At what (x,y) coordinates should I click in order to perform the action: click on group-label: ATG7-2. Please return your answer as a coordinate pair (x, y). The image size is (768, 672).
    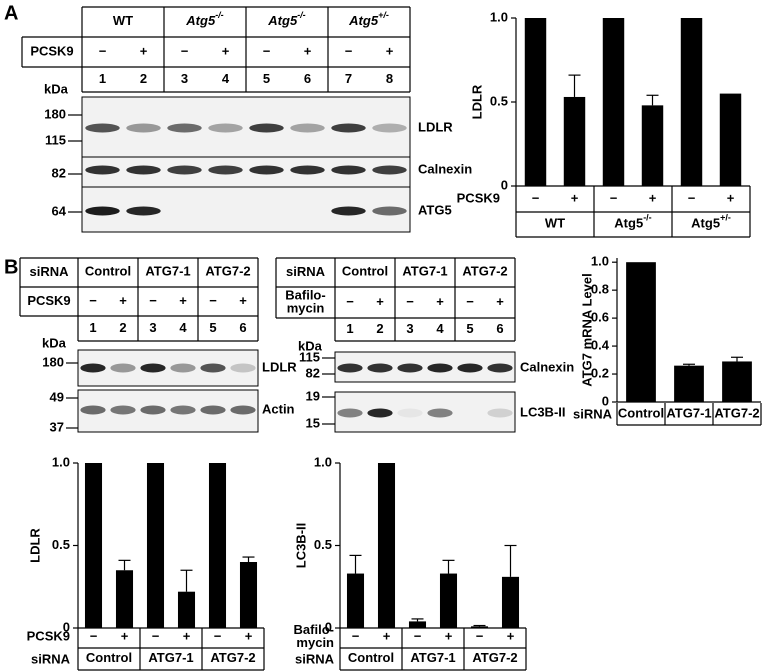
    Looking at the image, I should click on (484, 271).